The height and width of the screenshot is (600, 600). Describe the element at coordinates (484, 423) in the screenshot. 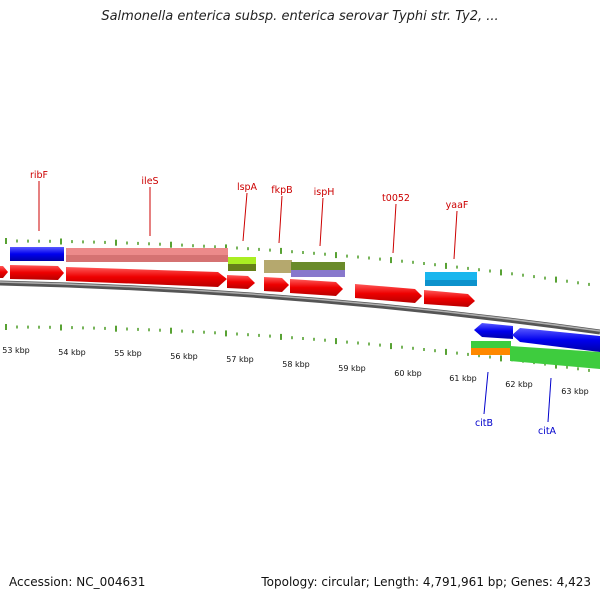

I see `gene-label-citB: citB` at that location.